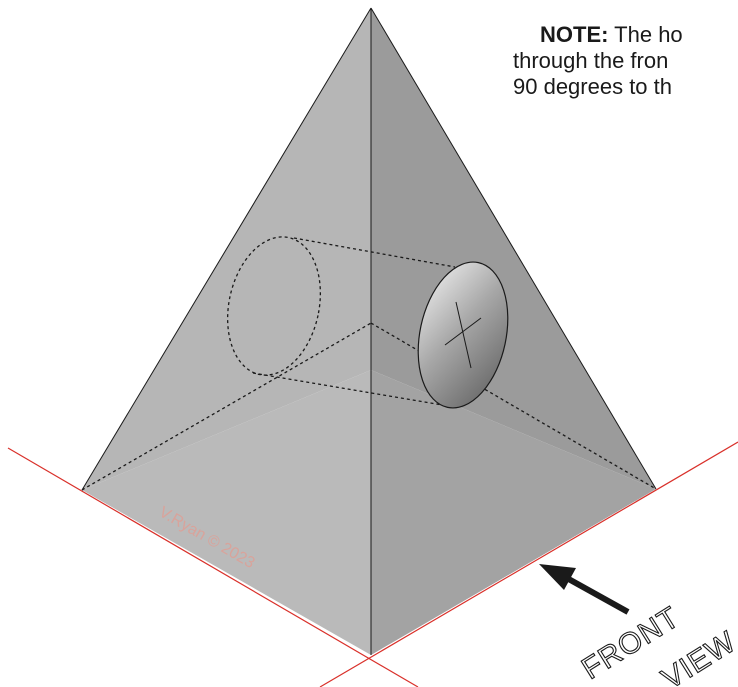 This screenshot has width=738, height=687. Describe the element at coordinates (226, 406) in the screenshot. I see `hidden-base-left` at that location.